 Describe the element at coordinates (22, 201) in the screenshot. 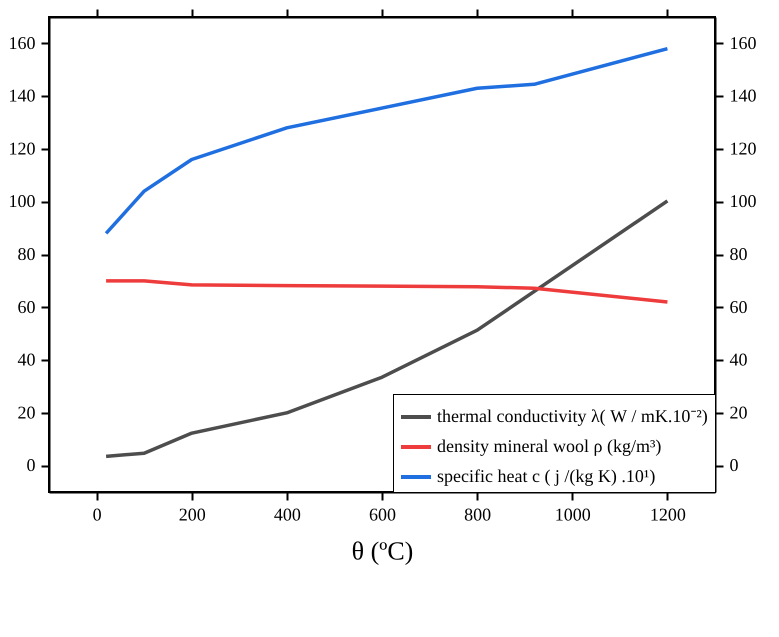

I see `y-tick-label: 100` at that location.